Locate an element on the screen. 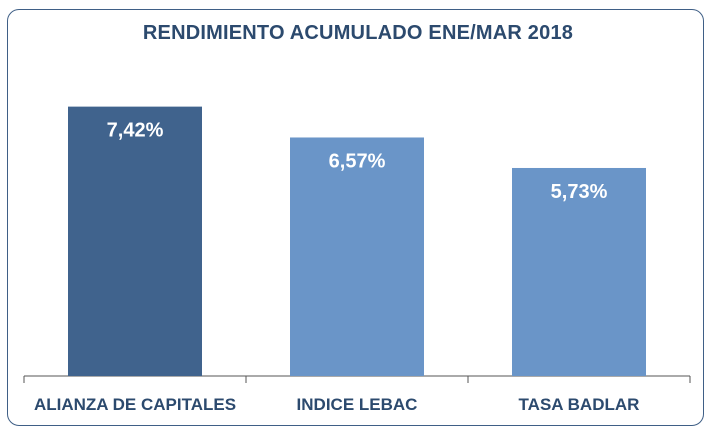 This screenshot has height=438, width=716. category-label-2: INDICE LEBAC is located at coordinates (357, 404).